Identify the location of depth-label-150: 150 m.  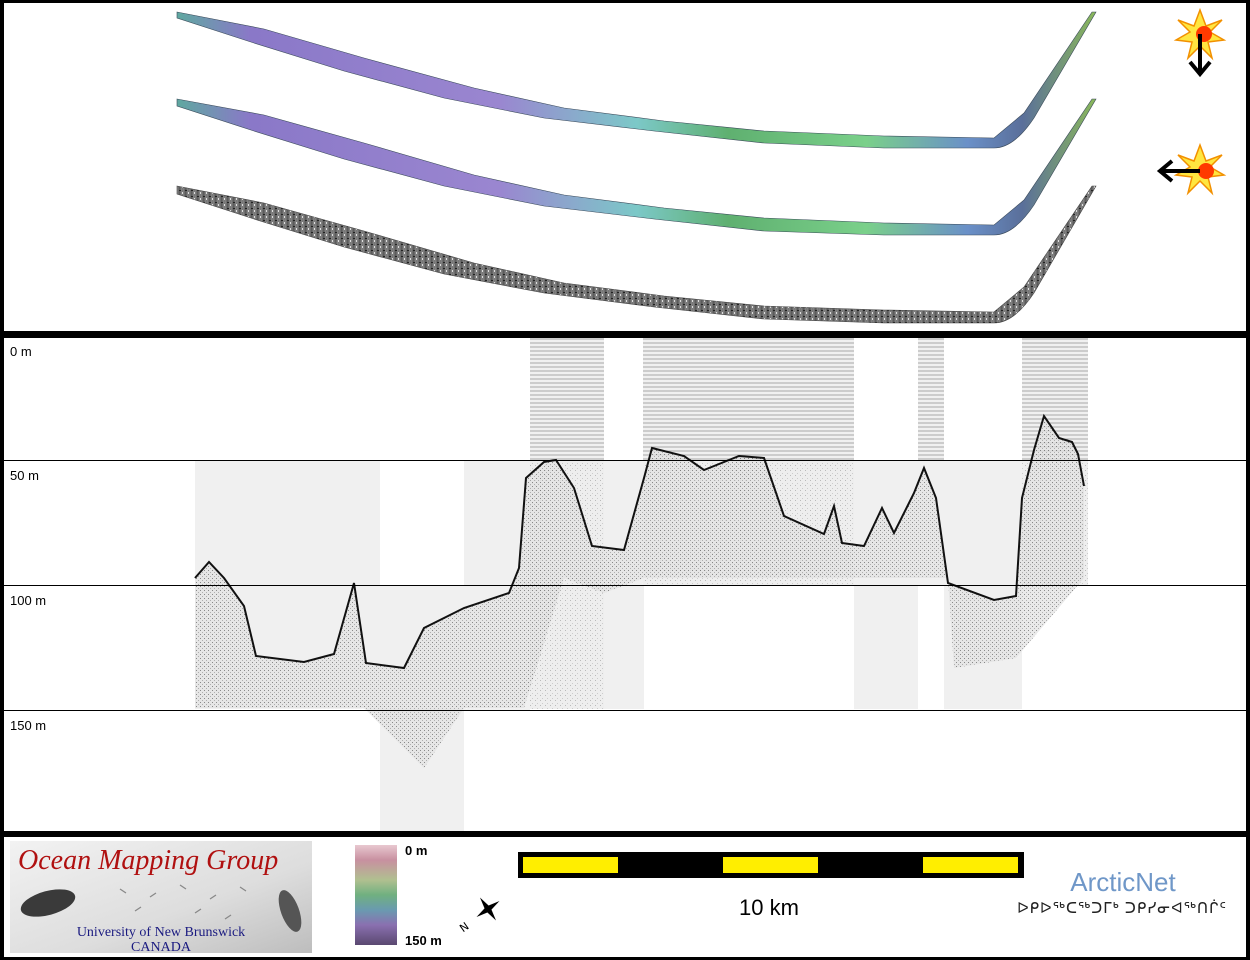
(28, 725).